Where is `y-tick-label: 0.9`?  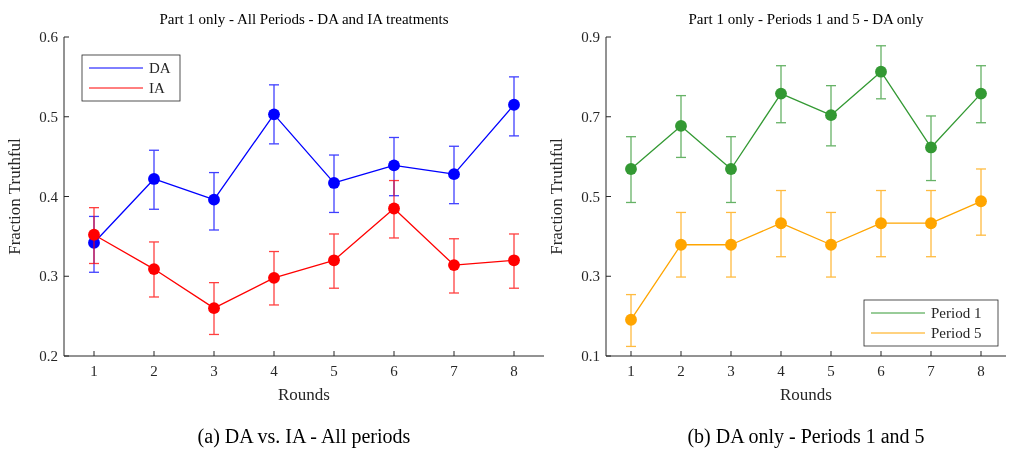
y-tick-label: 0.9 is located at coordinates (590, 37).